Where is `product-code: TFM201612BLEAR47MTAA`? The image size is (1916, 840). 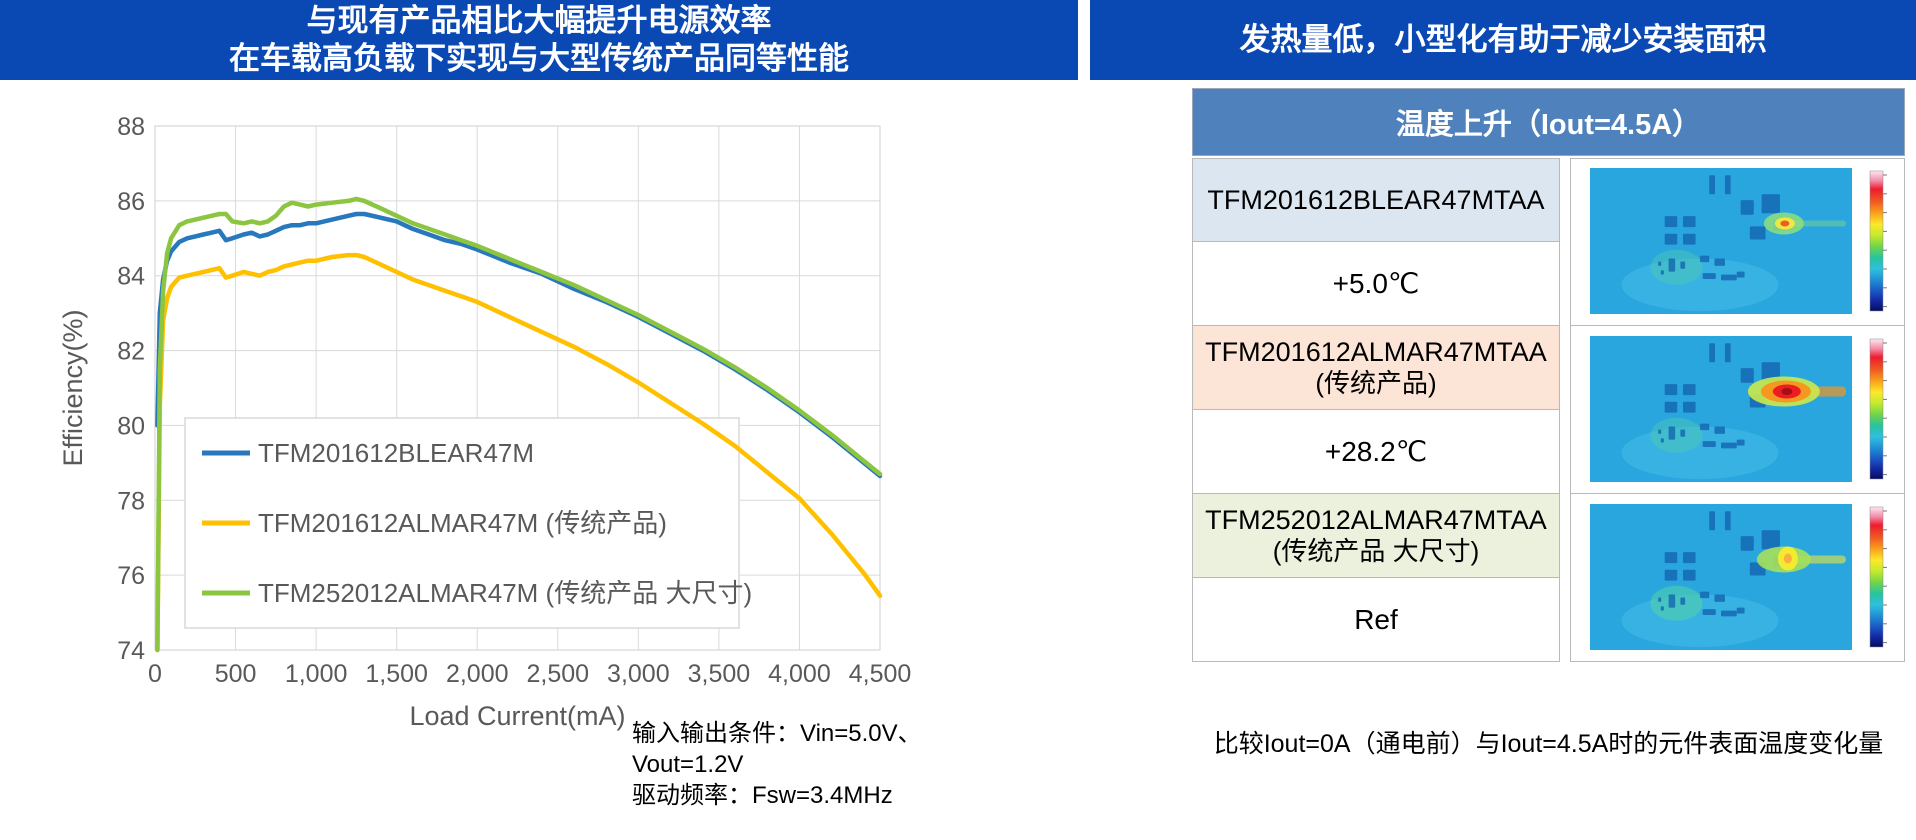 product-code: TFM201612BLEAR47MTAA is located at coordinates (1376, 199).